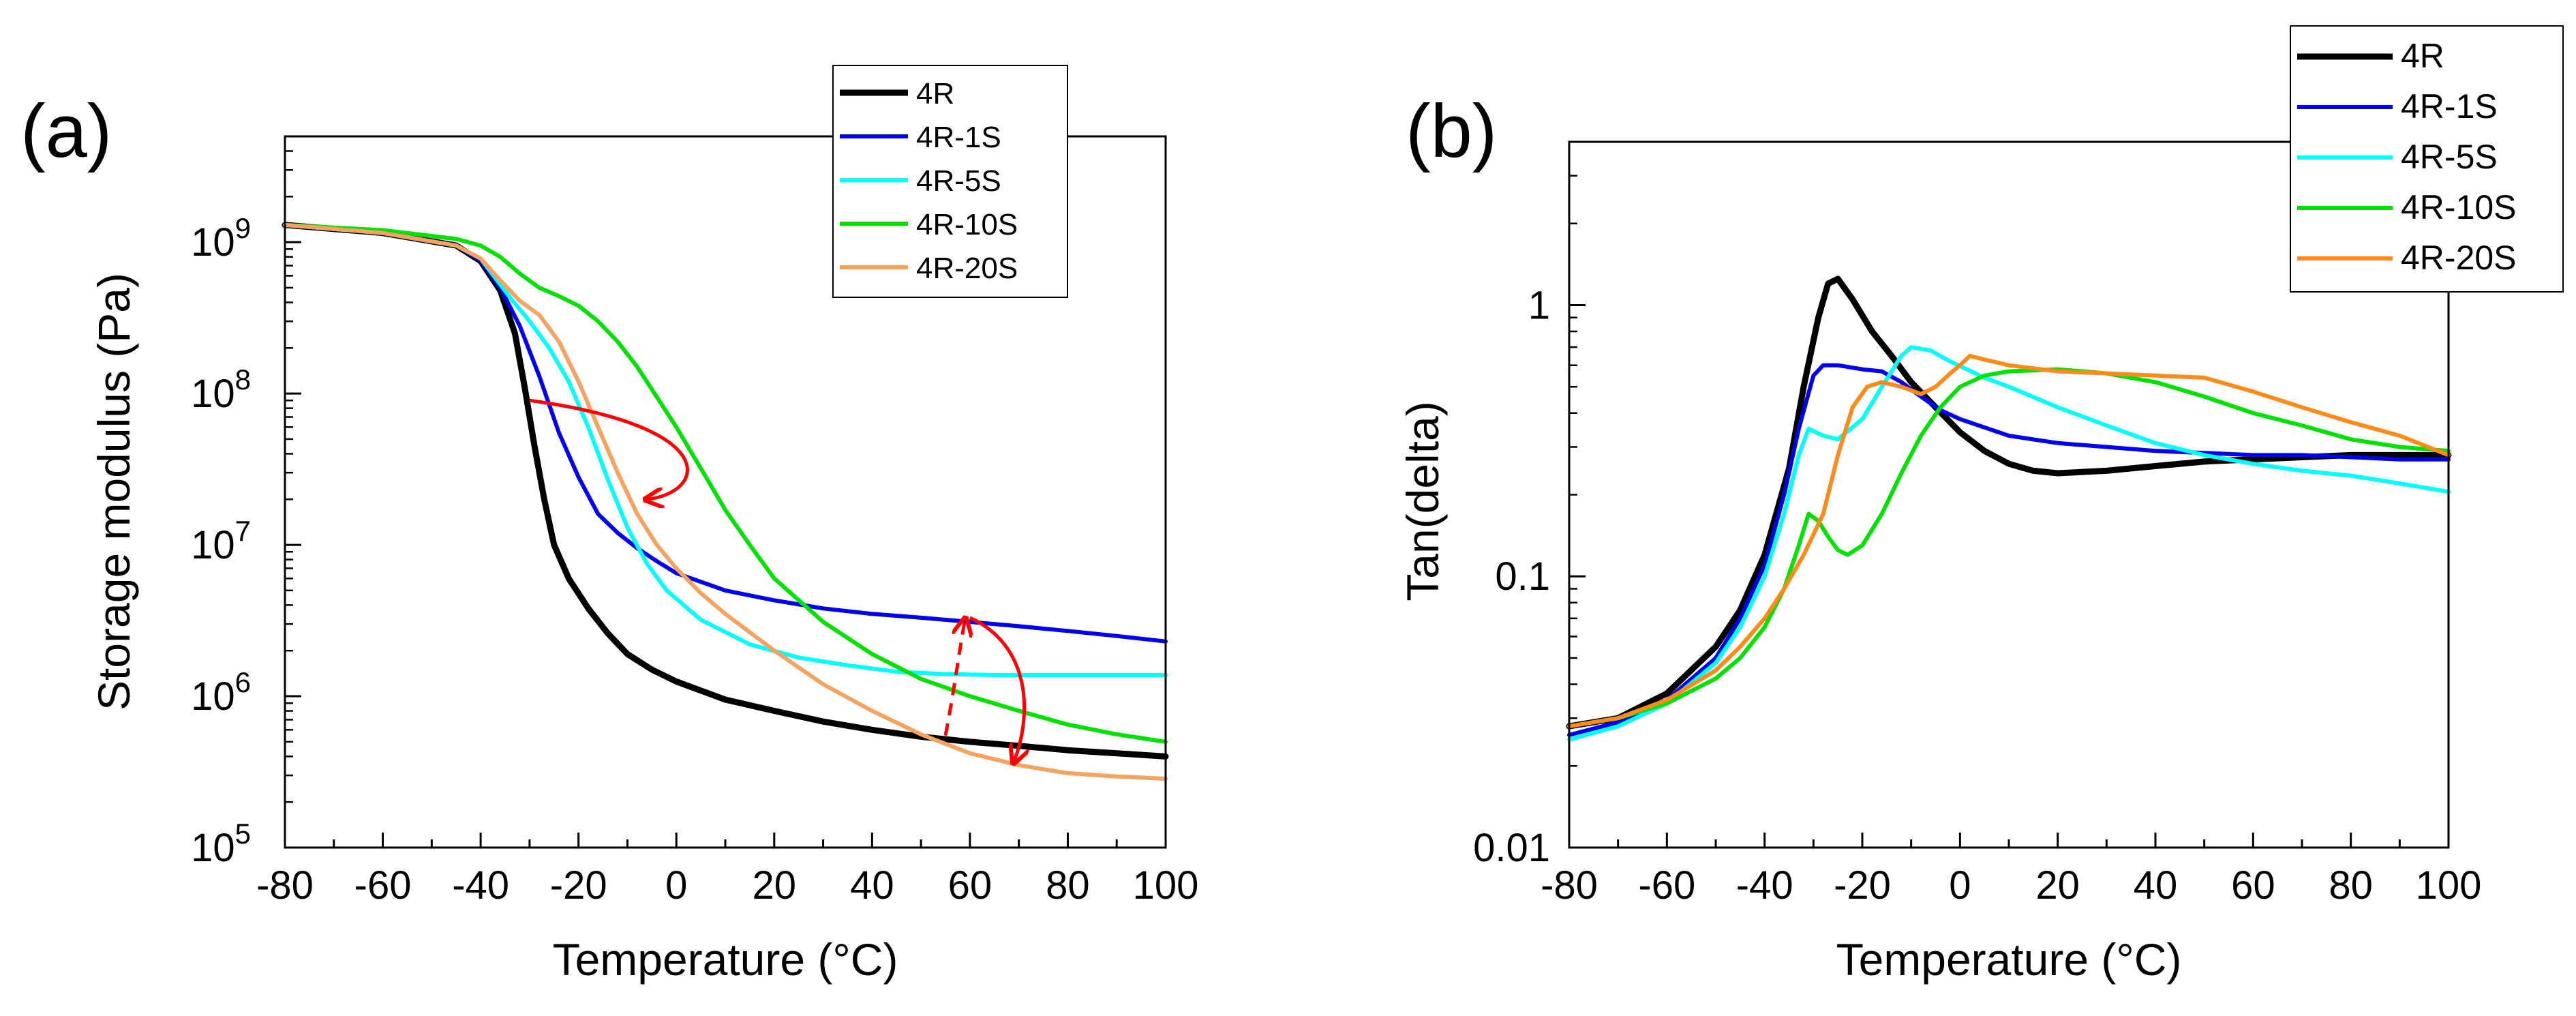 The image size is (2576, 1016). What do you see at coordinates (2351, 885) in the screenshot?
I see `panel-b-x-tick-label: 80` at bounding box center [2351, 885].